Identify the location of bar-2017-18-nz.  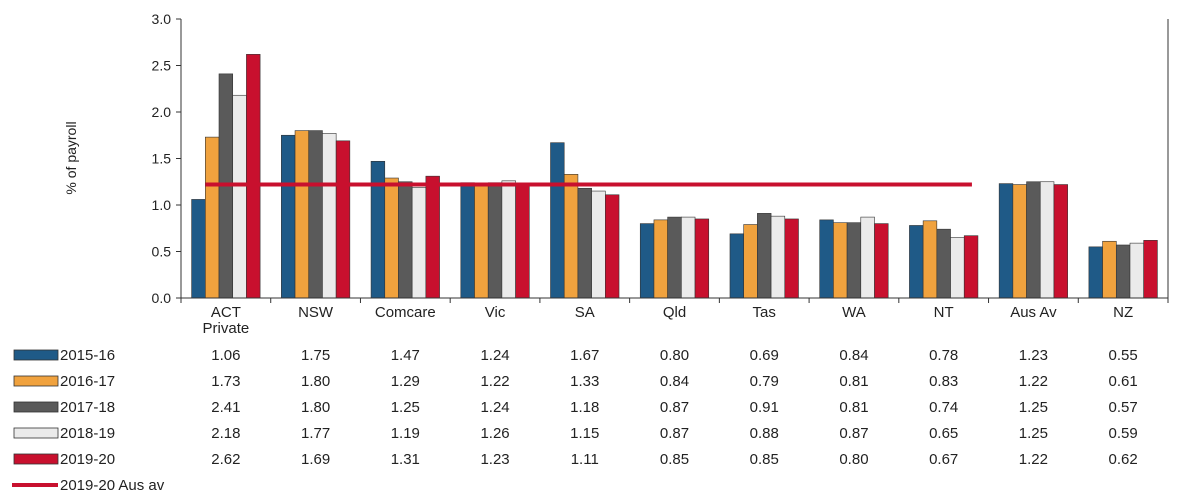
(1123, 271).